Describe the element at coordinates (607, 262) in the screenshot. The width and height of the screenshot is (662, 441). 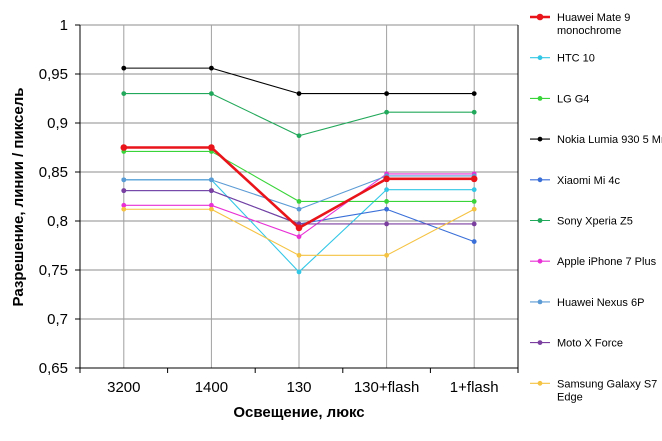
I see `legend-label: Apple iPhone 7 Plus` at that location.